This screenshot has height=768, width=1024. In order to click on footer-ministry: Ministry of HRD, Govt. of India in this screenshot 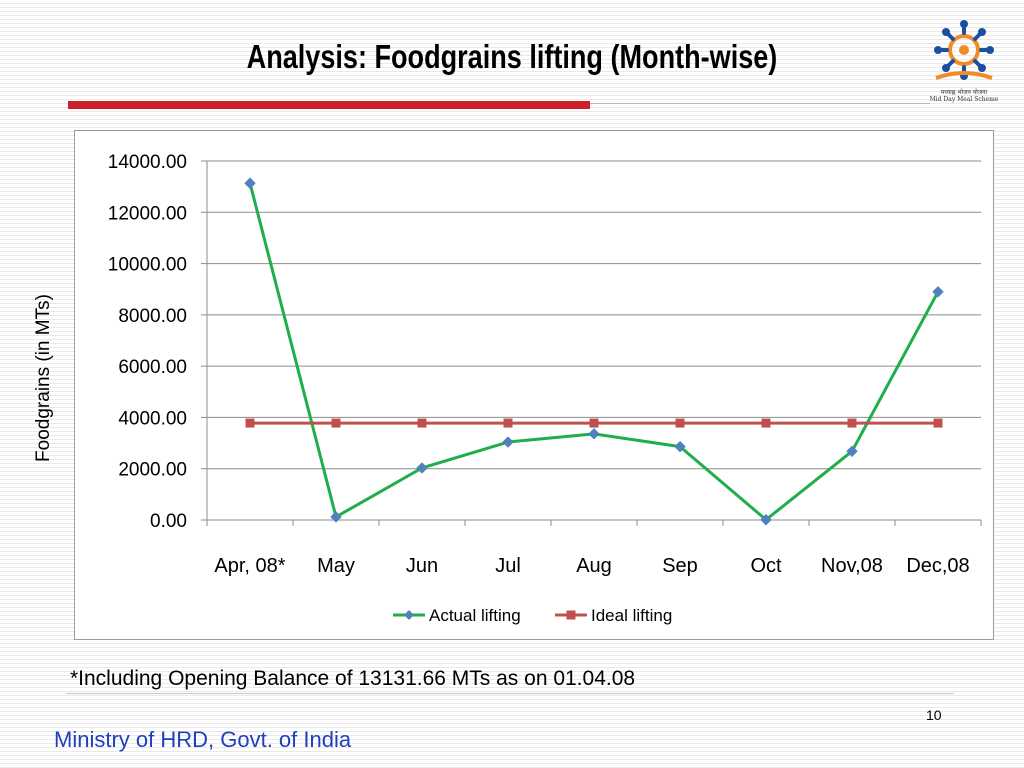, I will do `click(203, 739)`.